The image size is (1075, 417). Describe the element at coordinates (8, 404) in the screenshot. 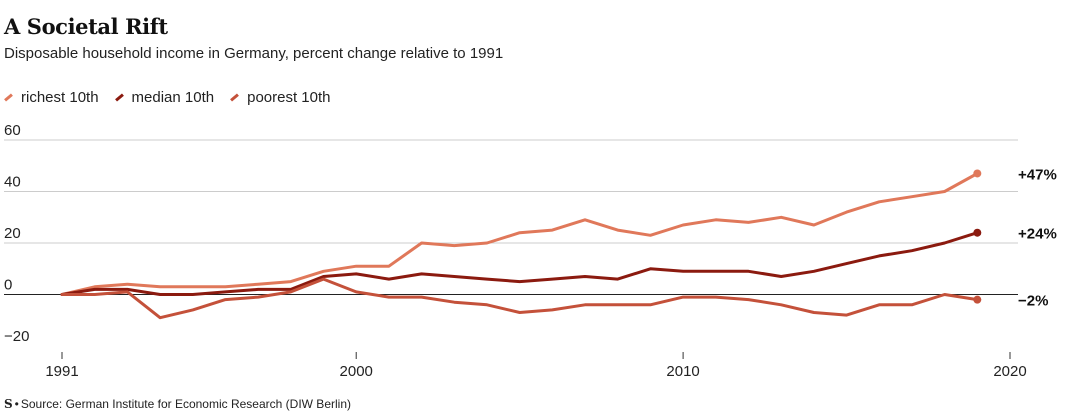

I see `publisher-logo: S` at that location.